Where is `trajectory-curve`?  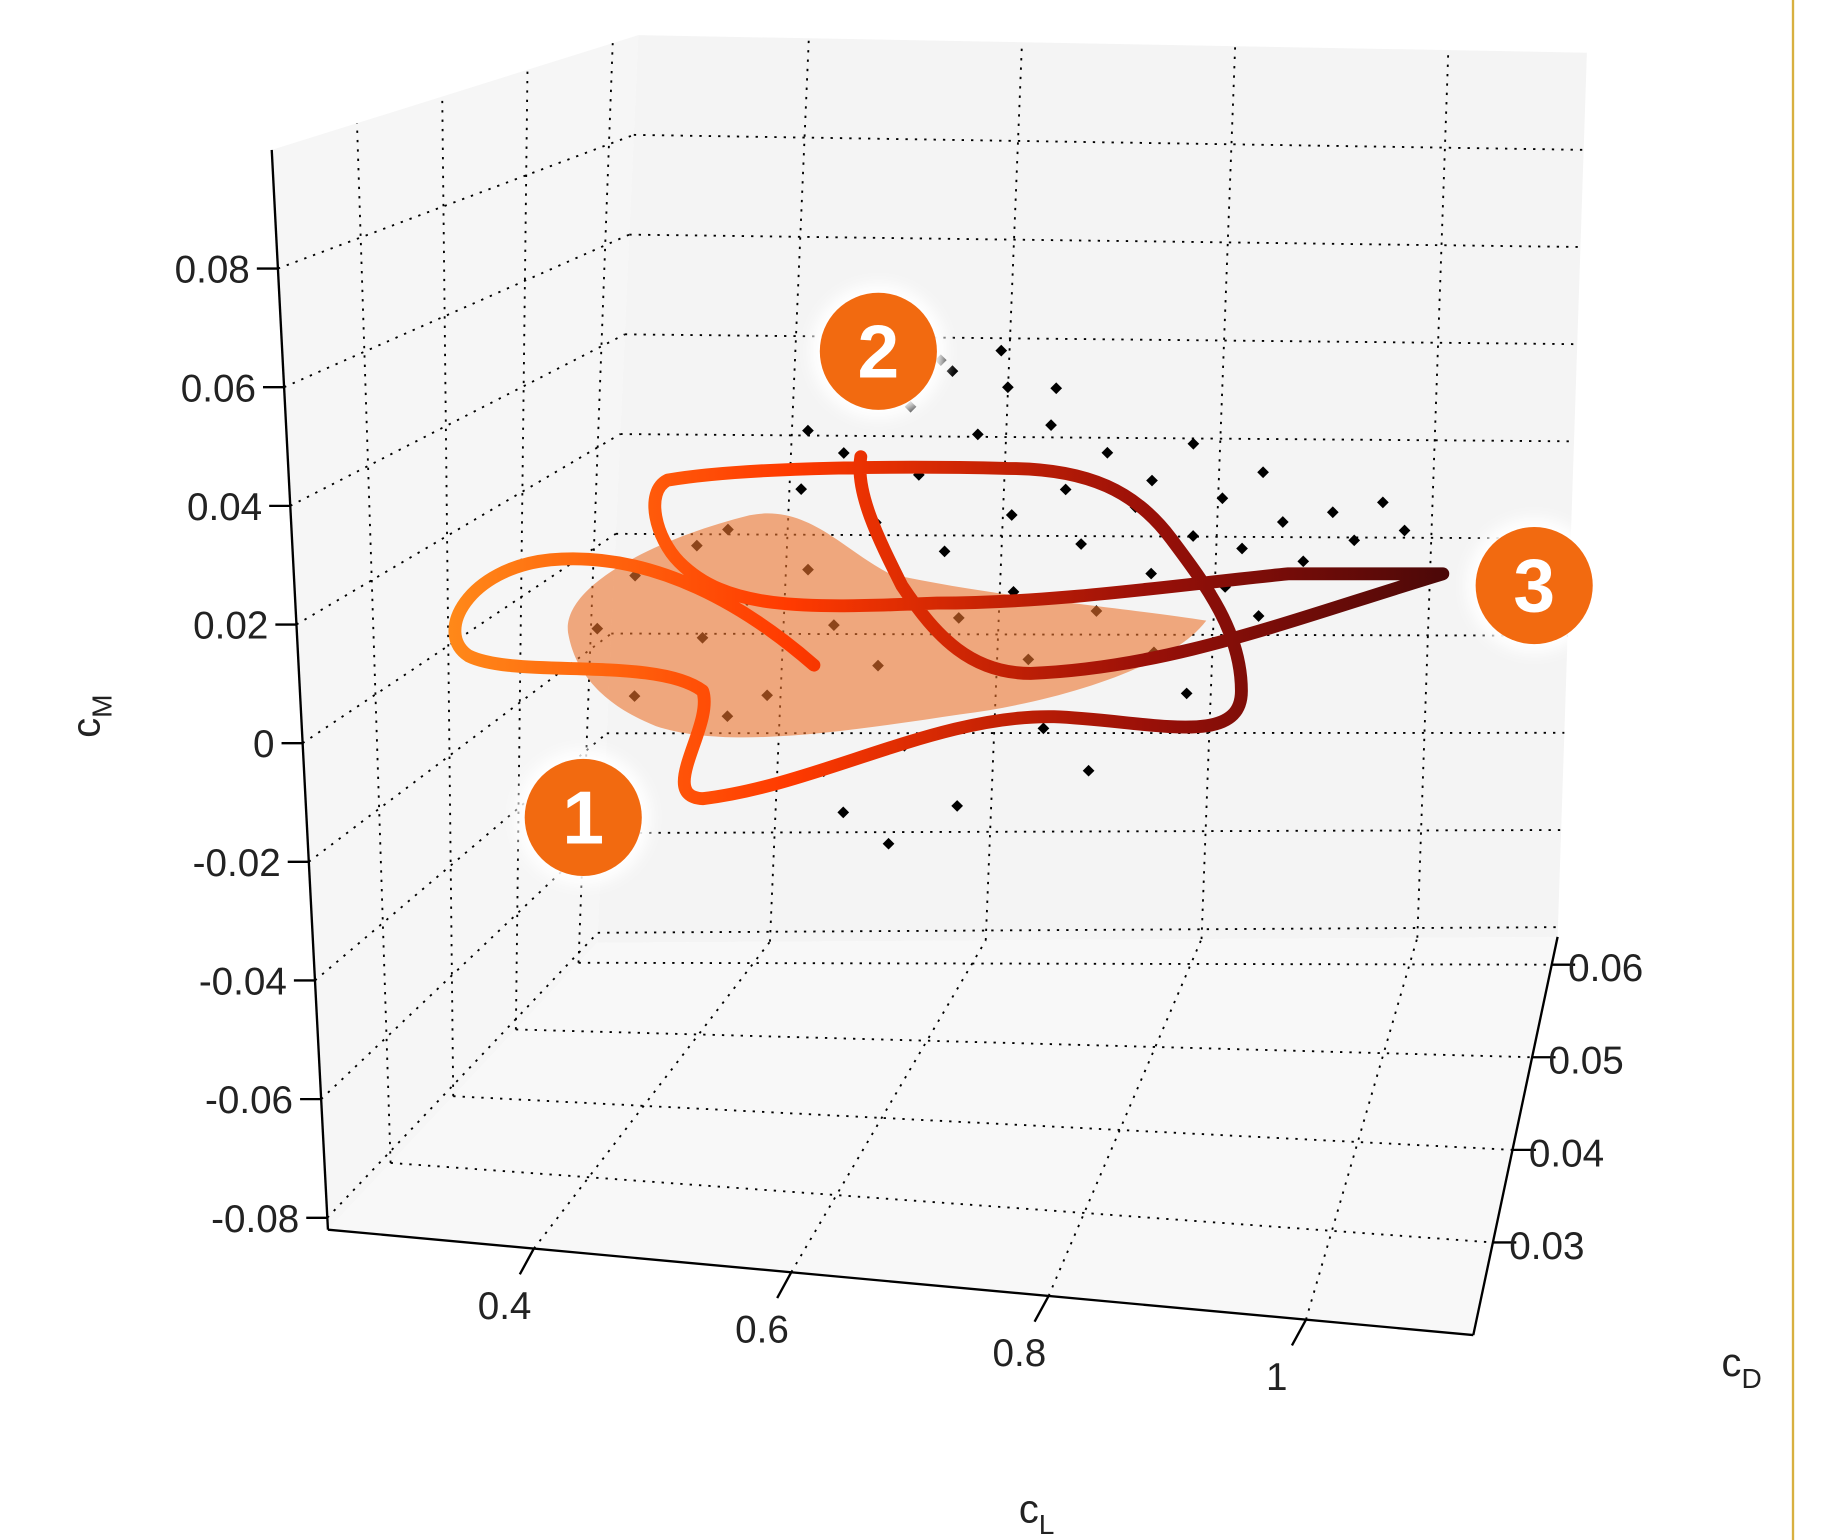
trajectory-curve is located at coordinates (949, 628).